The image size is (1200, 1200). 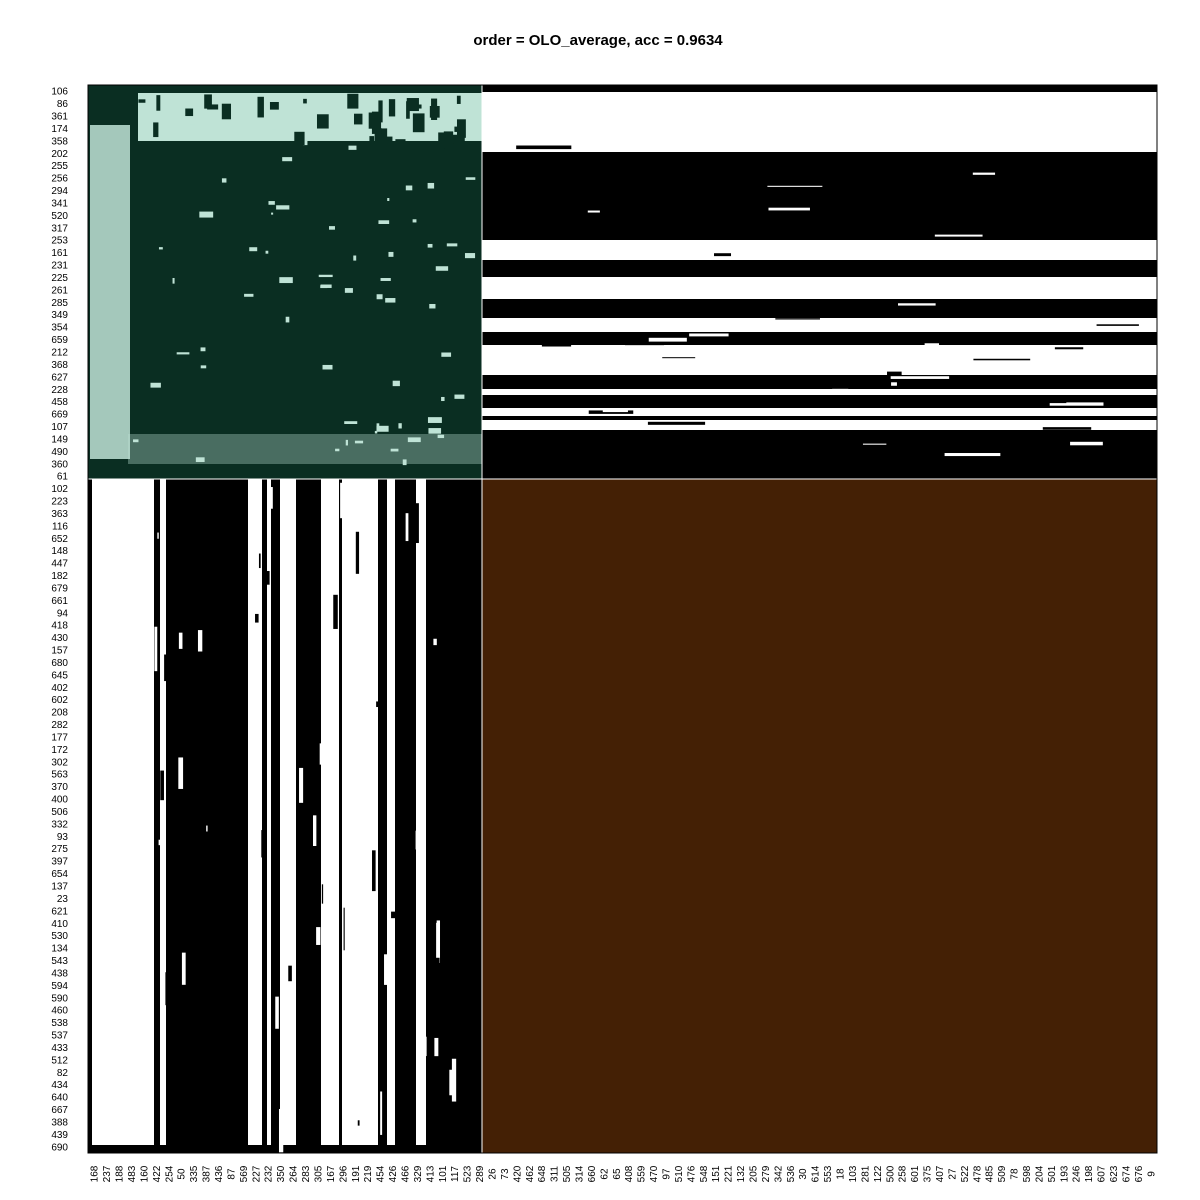 What do you see at coordinates (778, 1173) in the screenshot?
I see `col-tick-label: 342` at bounding box center [778, 1173].